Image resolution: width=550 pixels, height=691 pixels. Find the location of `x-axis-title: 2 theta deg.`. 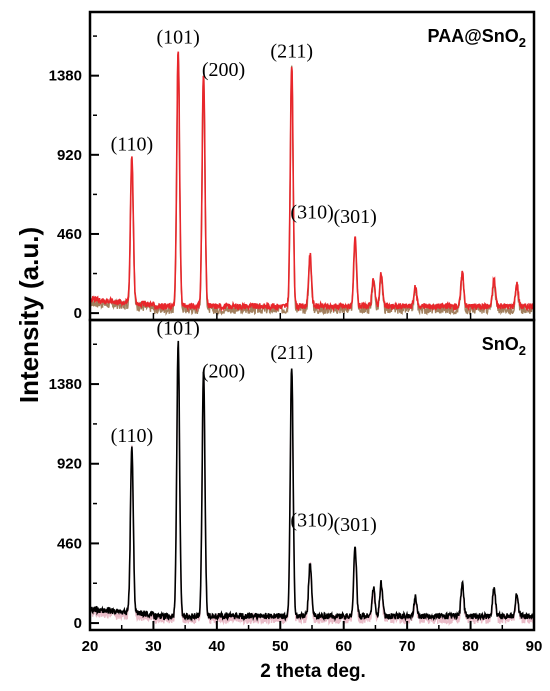

x-axis-title: 2 theta deg. is located at coordinates (313, 671).